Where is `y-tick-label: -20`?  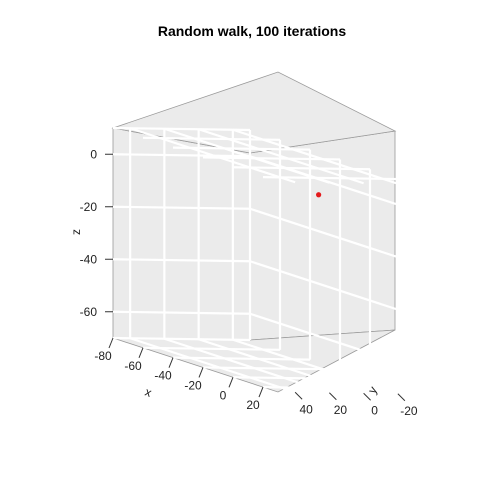
y-tick-label: -20 is located at coordinates (409, 411).